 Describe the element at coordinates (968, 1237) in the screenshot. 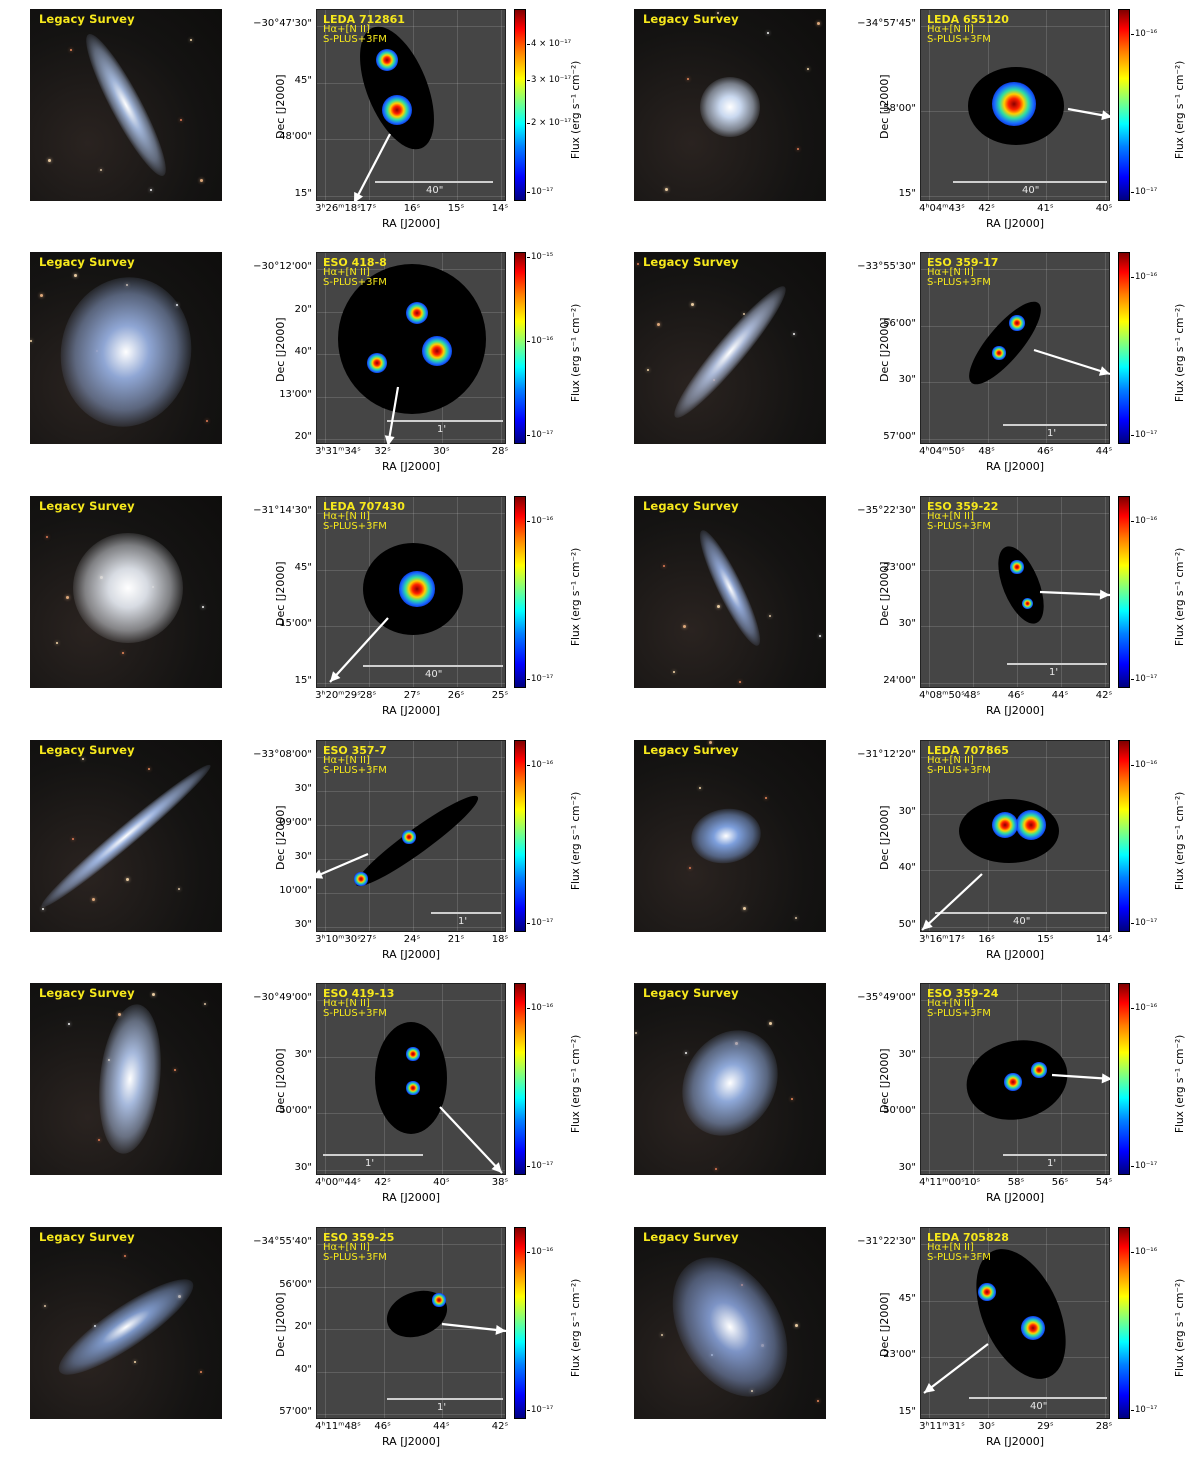

I see `object-name: LEDA 705828` at that location.